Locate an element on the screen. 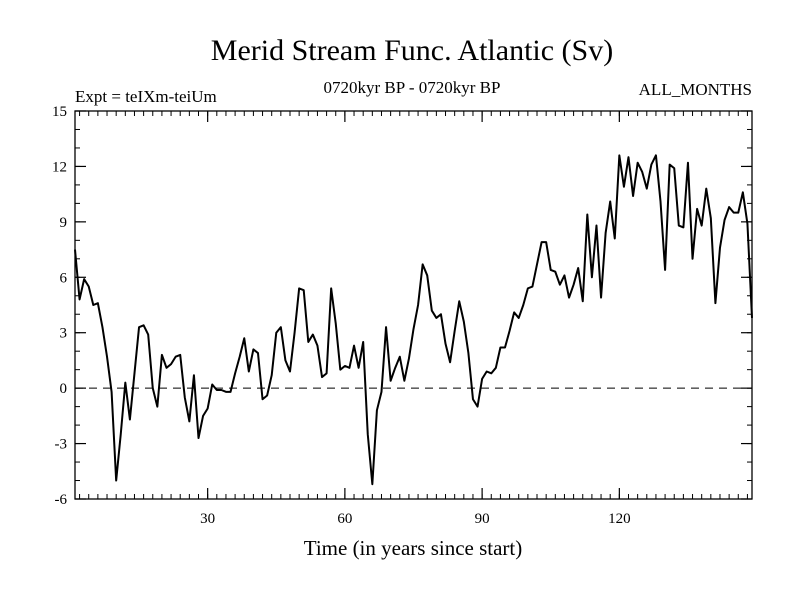 The width and height of the screenshot is (800, 600). chart-subtitle-left: Expt = teIXm-teiUm is located at coordinates (146, 96).